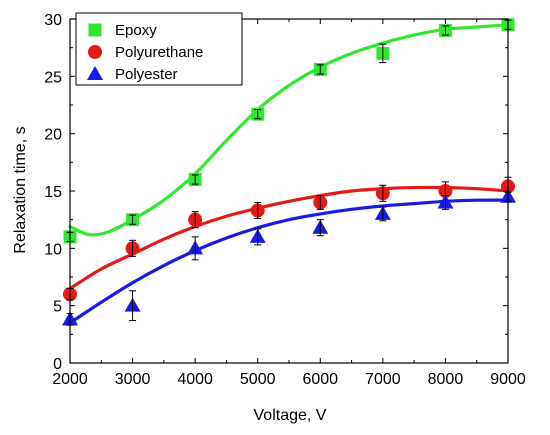  What do you see at coordinates (53, 20) in the screenshot?
I see `y-tick-label: 30` at bounding box center [53, 20].